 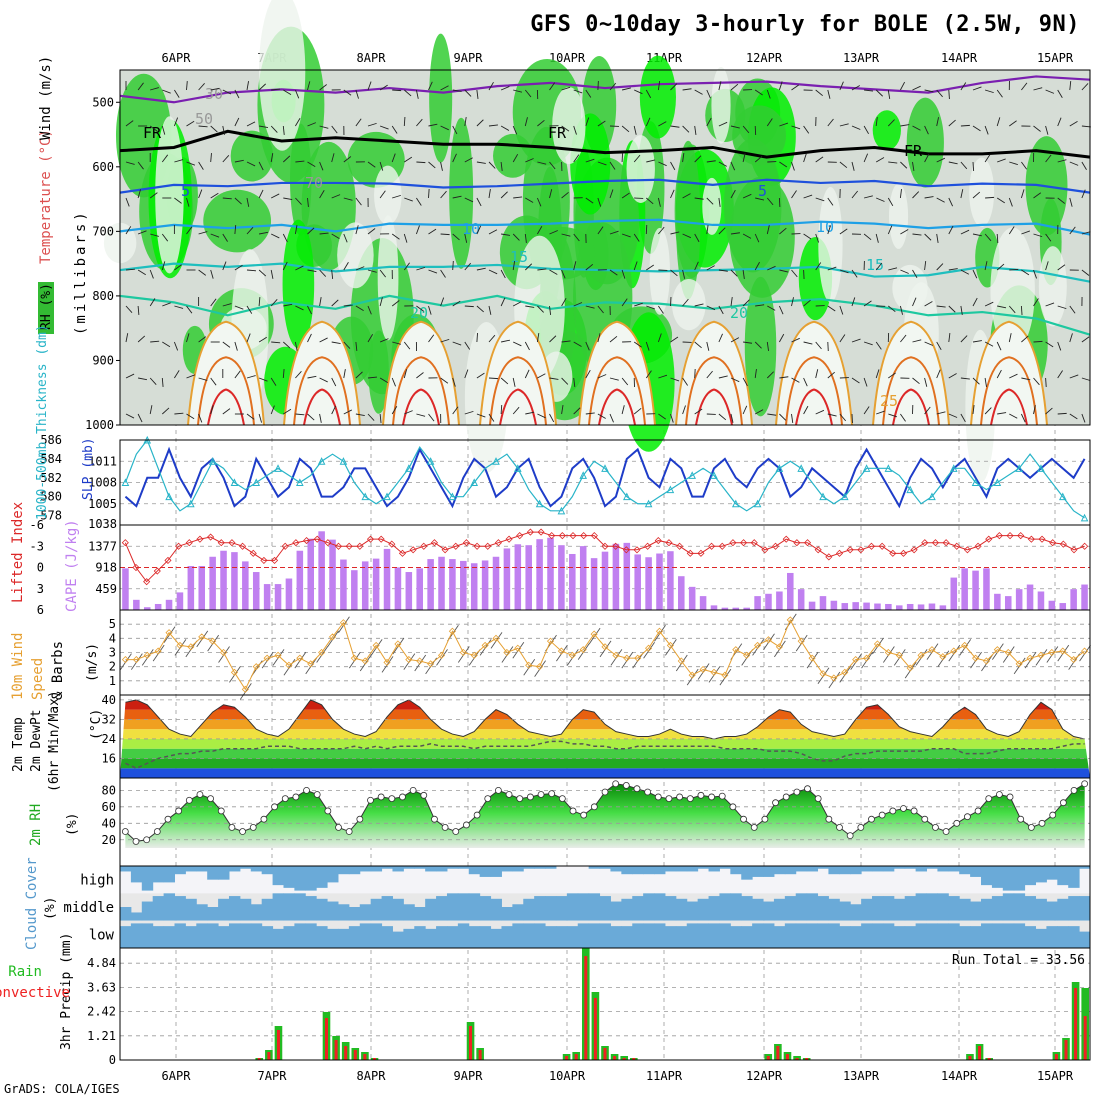 What do you see at coordinates (605, 743) in the screenshot?
I see `temp-band` at bounding box center [605, 743].